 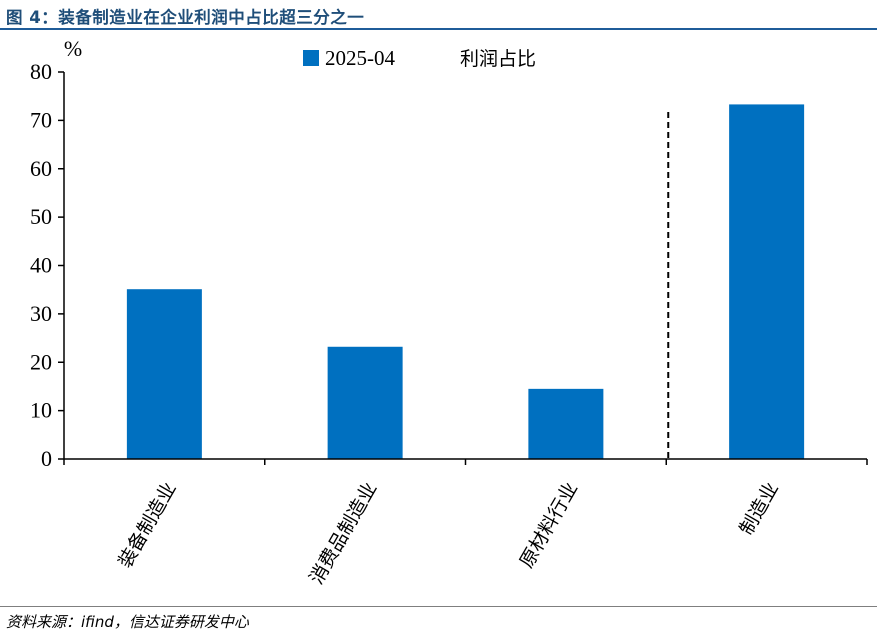 I want to click on y-tick-label: 60, so click(x=41, y=168).